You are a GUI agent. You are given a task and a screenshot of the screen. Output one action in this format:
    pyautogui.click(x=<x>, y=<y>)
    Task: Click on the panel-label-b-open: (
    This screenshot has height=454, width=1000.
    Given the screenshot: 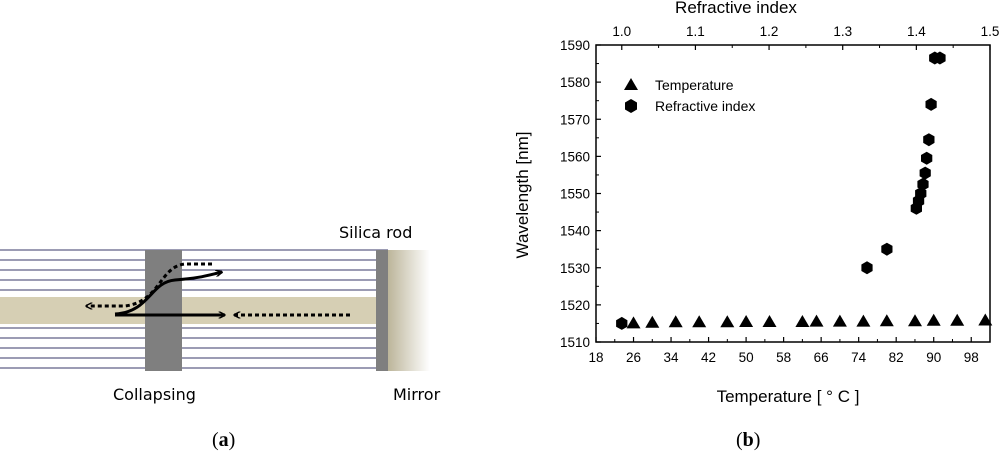 What is the action you would take?
    pyautogui.click(x=739, y=440)
    